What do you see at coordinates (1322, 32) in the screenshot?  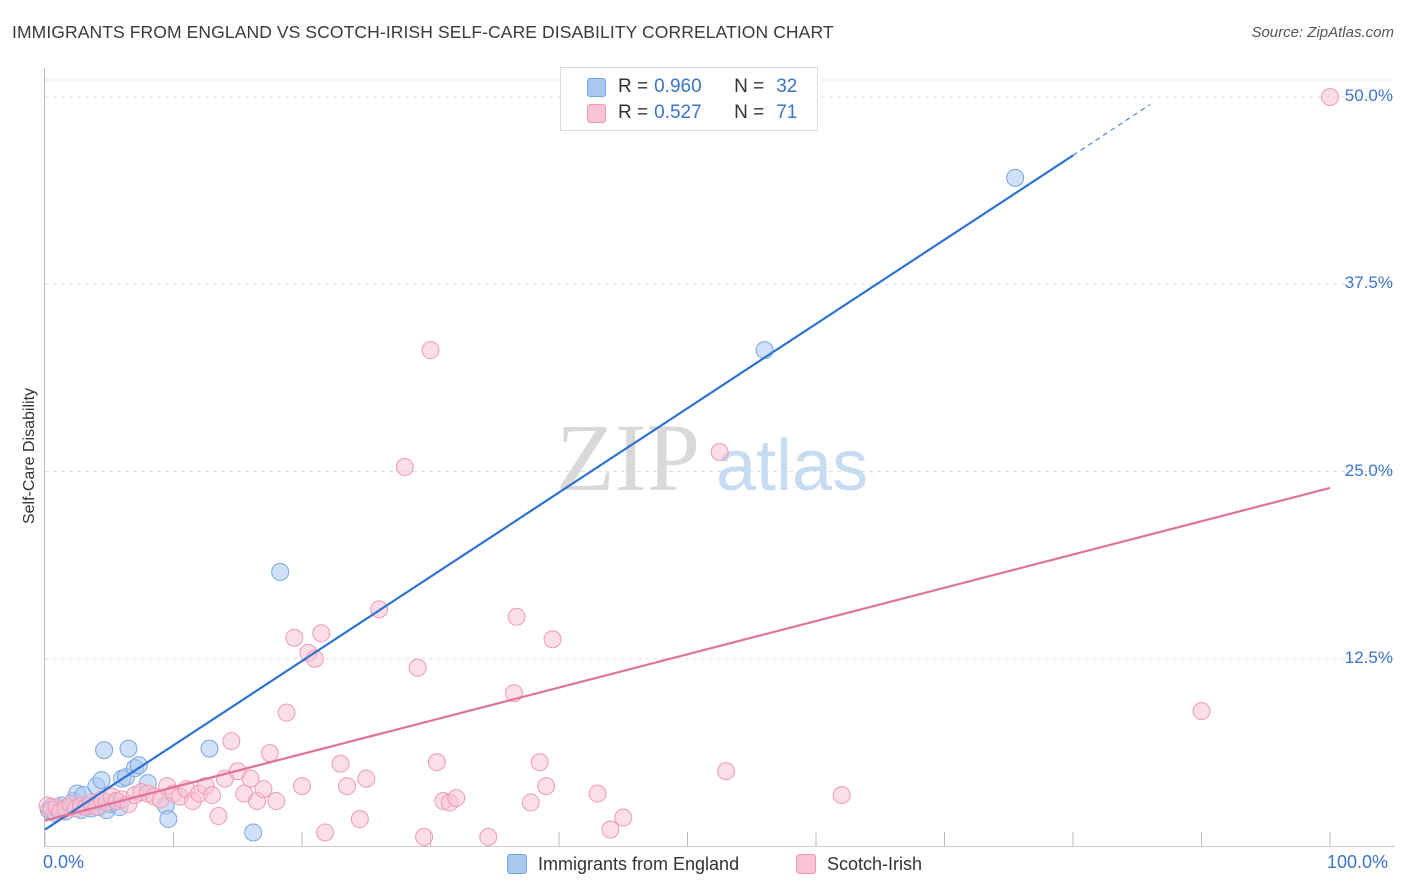 I see `source-label: Source: ZipAtlas.com` at bounding box center [1322, 32].